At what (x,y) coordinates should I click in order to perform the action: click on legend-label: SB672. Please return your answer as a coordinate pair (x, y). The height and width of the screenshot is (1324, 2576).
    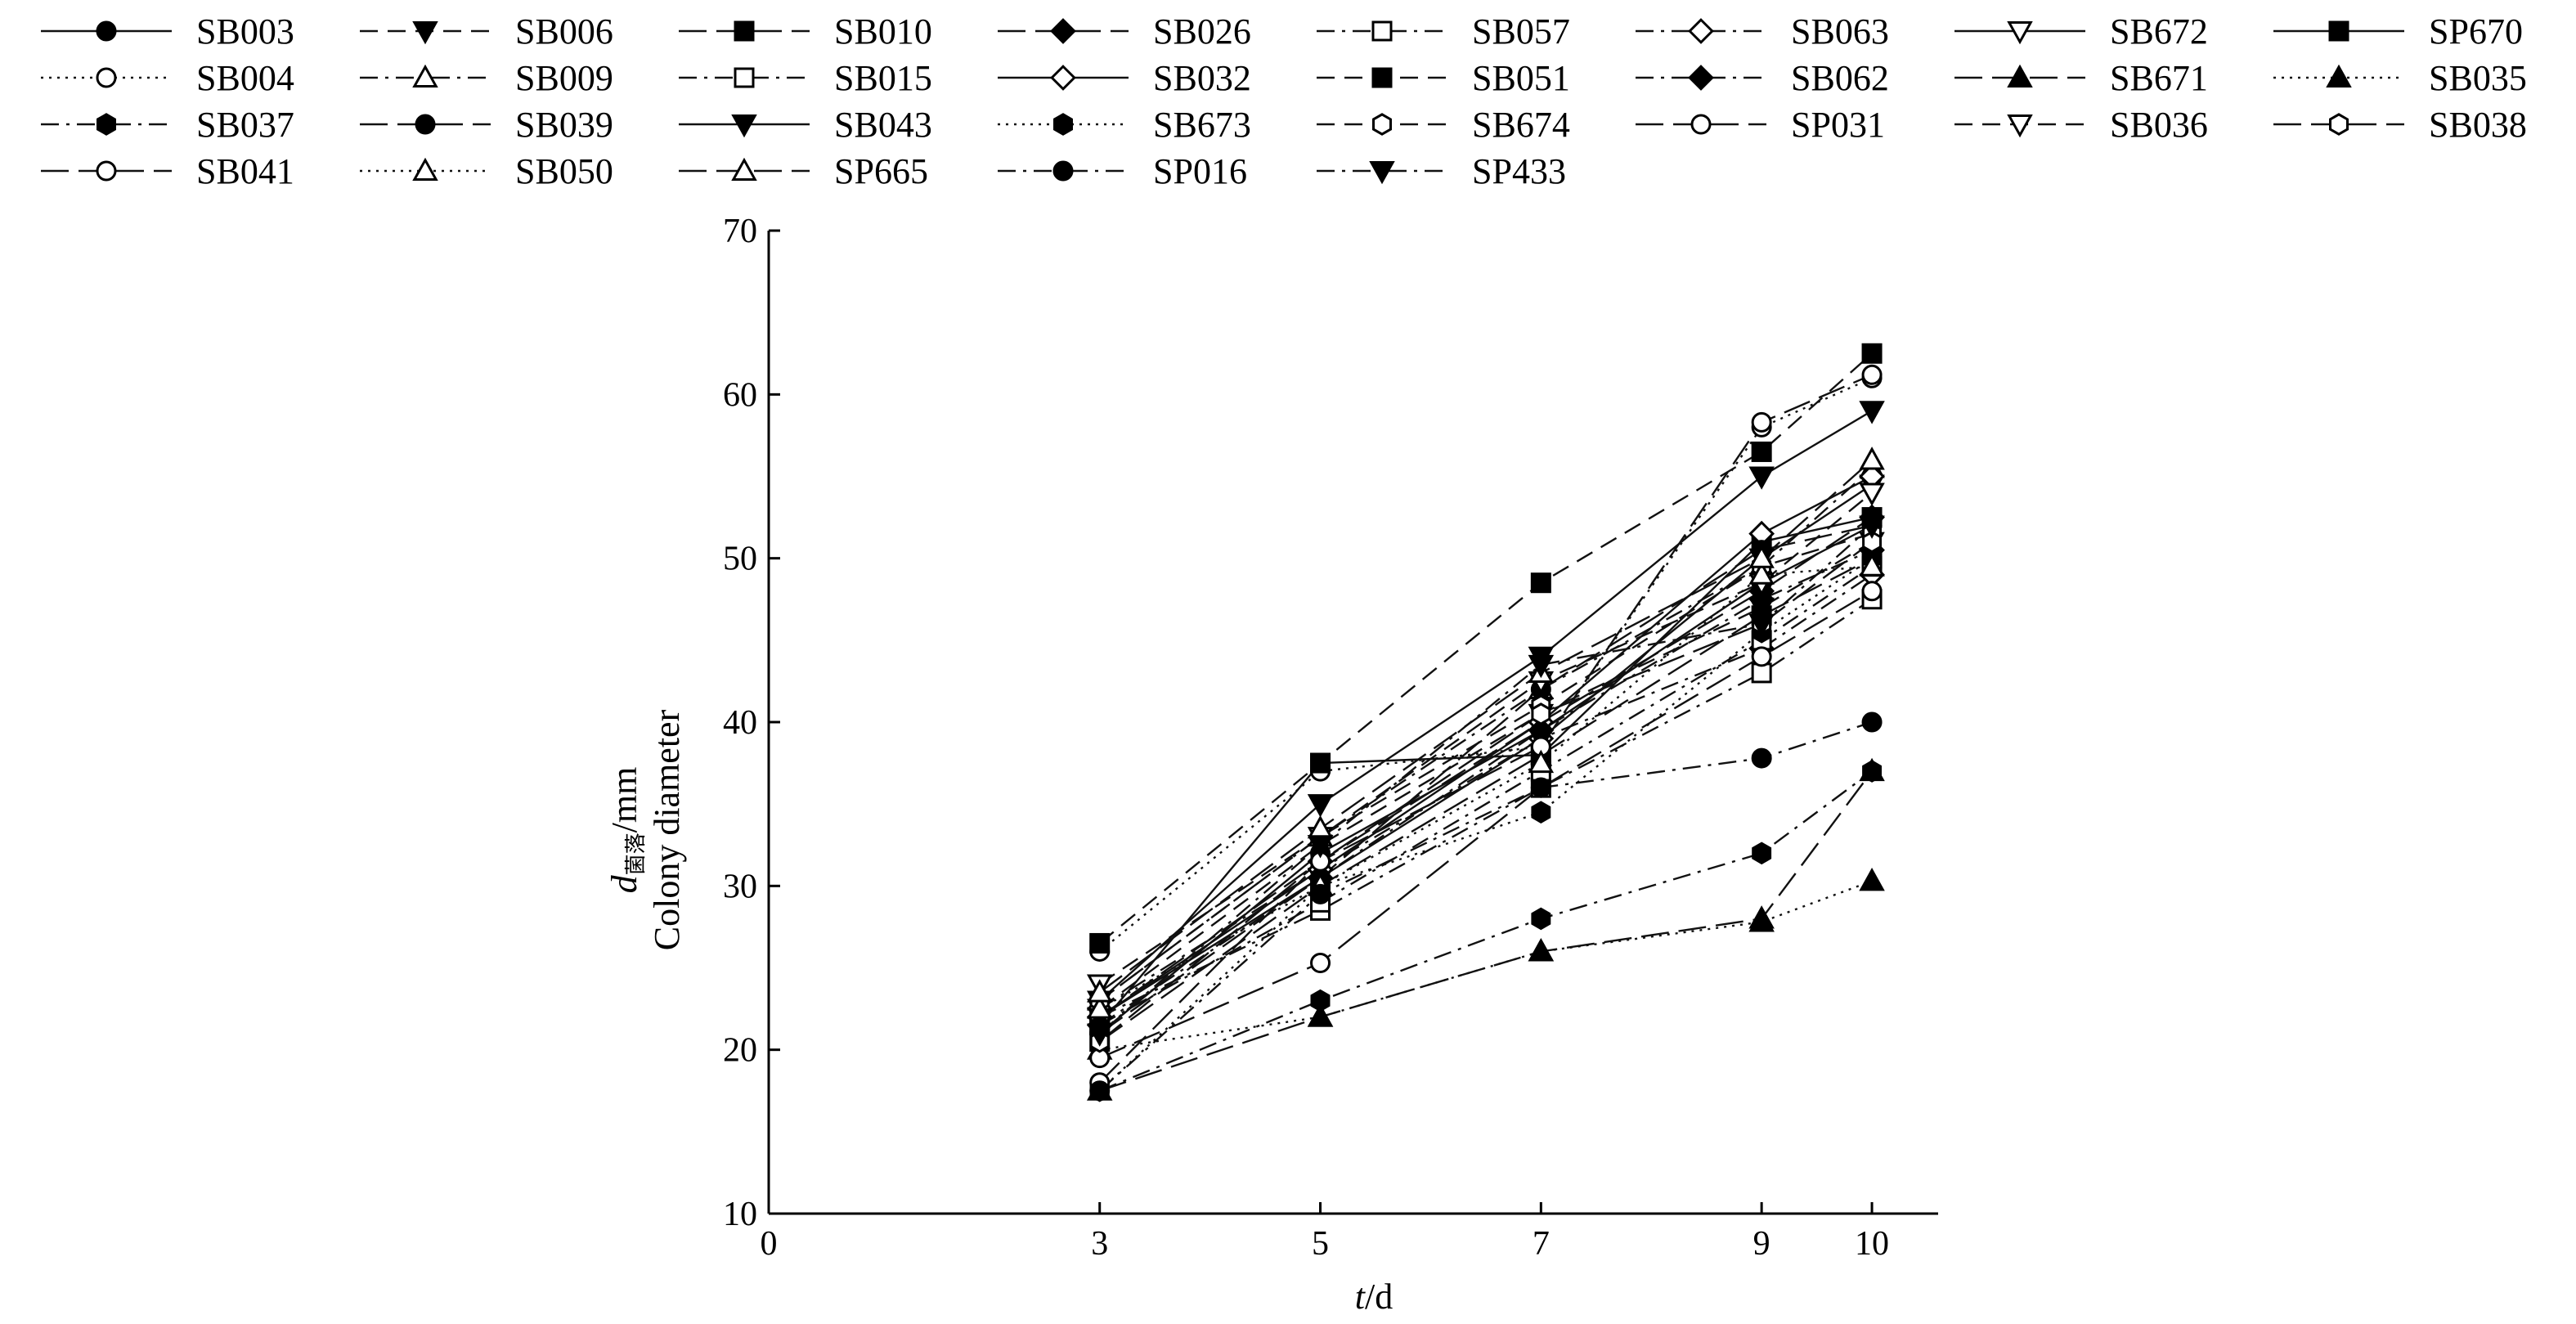
    Looking at the image, I should click on (2159, 31).